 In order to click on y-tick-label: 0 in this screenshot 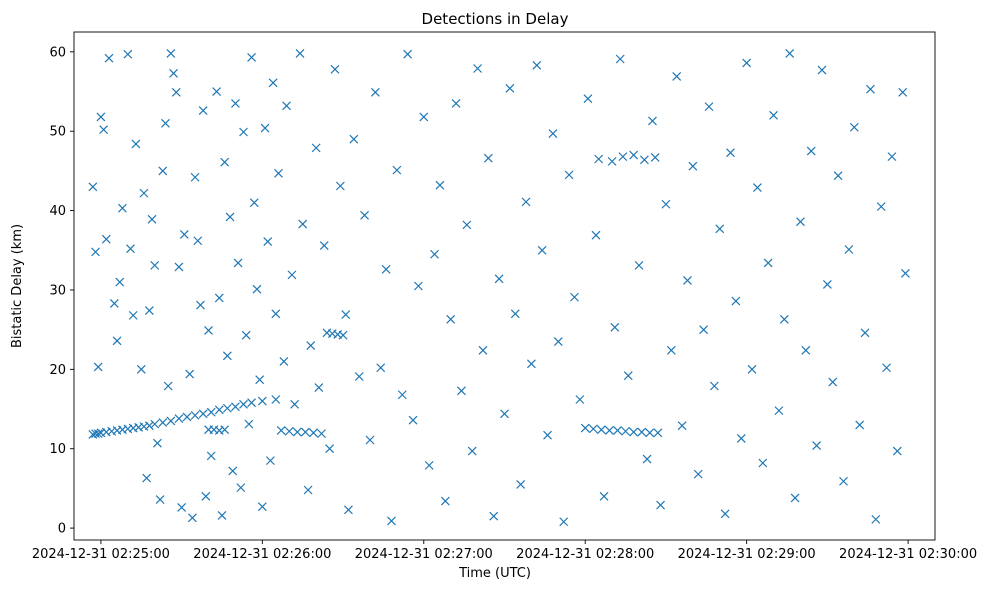, I will do `click(62, 529)`.